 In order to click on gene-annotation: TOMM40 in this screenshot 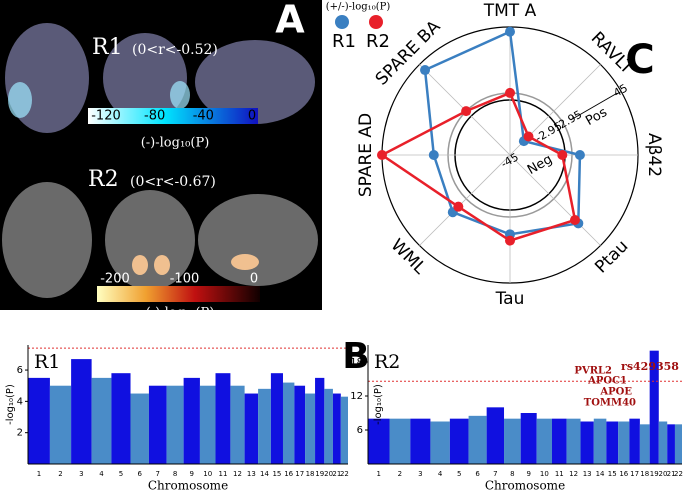, I will do `click(610, 403)`.